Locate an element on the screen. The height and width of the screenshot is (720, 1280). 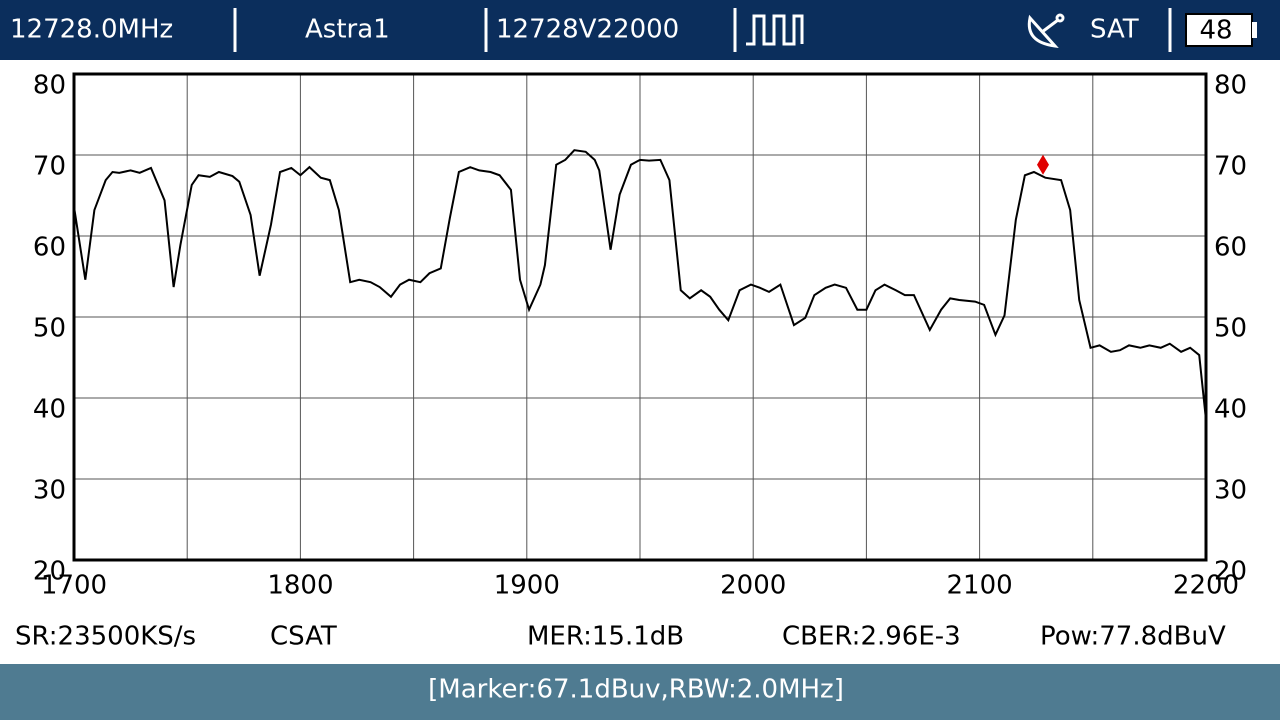
y-tick-label-right: 50 is located at coordinates (1230, 329).